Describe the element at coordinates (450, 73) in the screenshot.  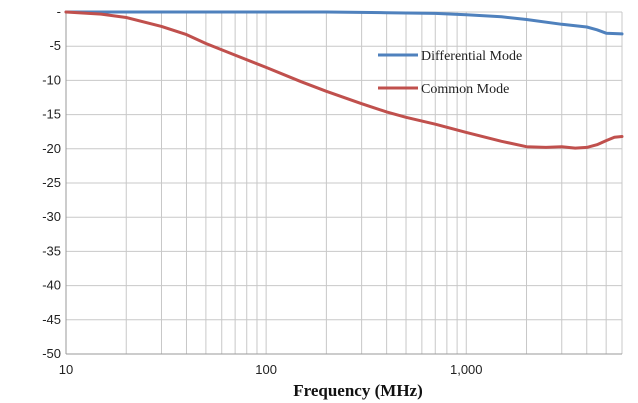
I see `legend: Differential Mode Common Mode` at that location.